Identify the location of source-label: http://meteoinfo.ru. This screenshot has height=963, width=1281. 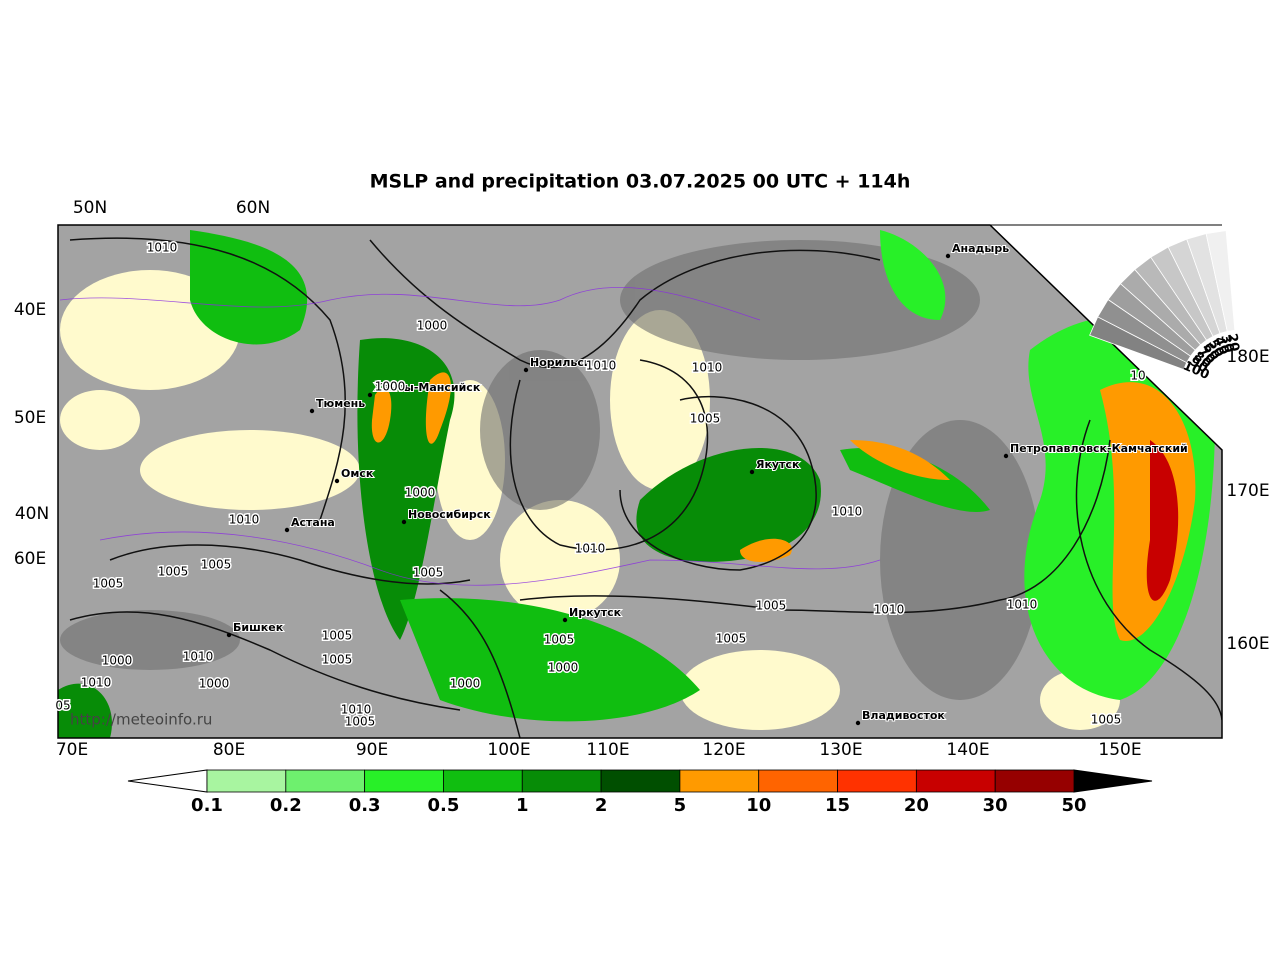
(141, 720).